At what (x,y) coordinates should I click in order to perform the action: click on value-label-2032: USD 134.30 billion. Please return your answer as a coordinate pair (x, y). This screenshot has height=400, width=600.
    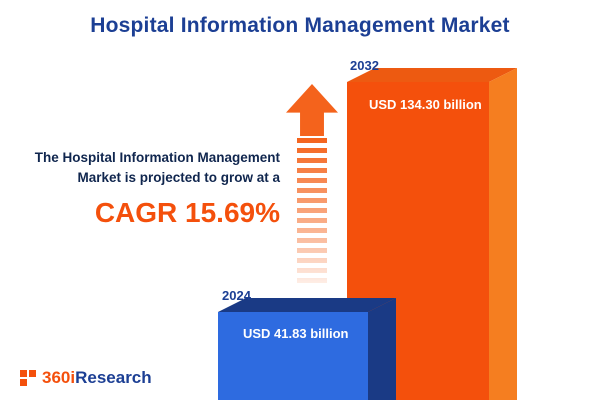
    Looking at the image, I should click on (425, 104).